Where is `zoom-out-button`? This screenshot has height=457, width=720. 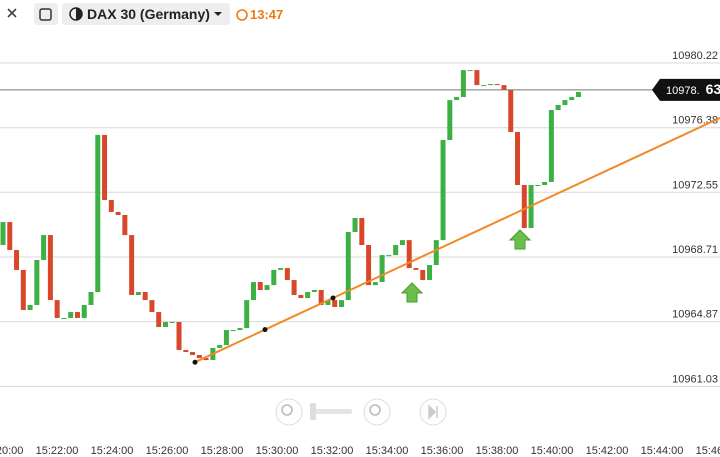 zoom-out-button is located at coordinates (289, 412).